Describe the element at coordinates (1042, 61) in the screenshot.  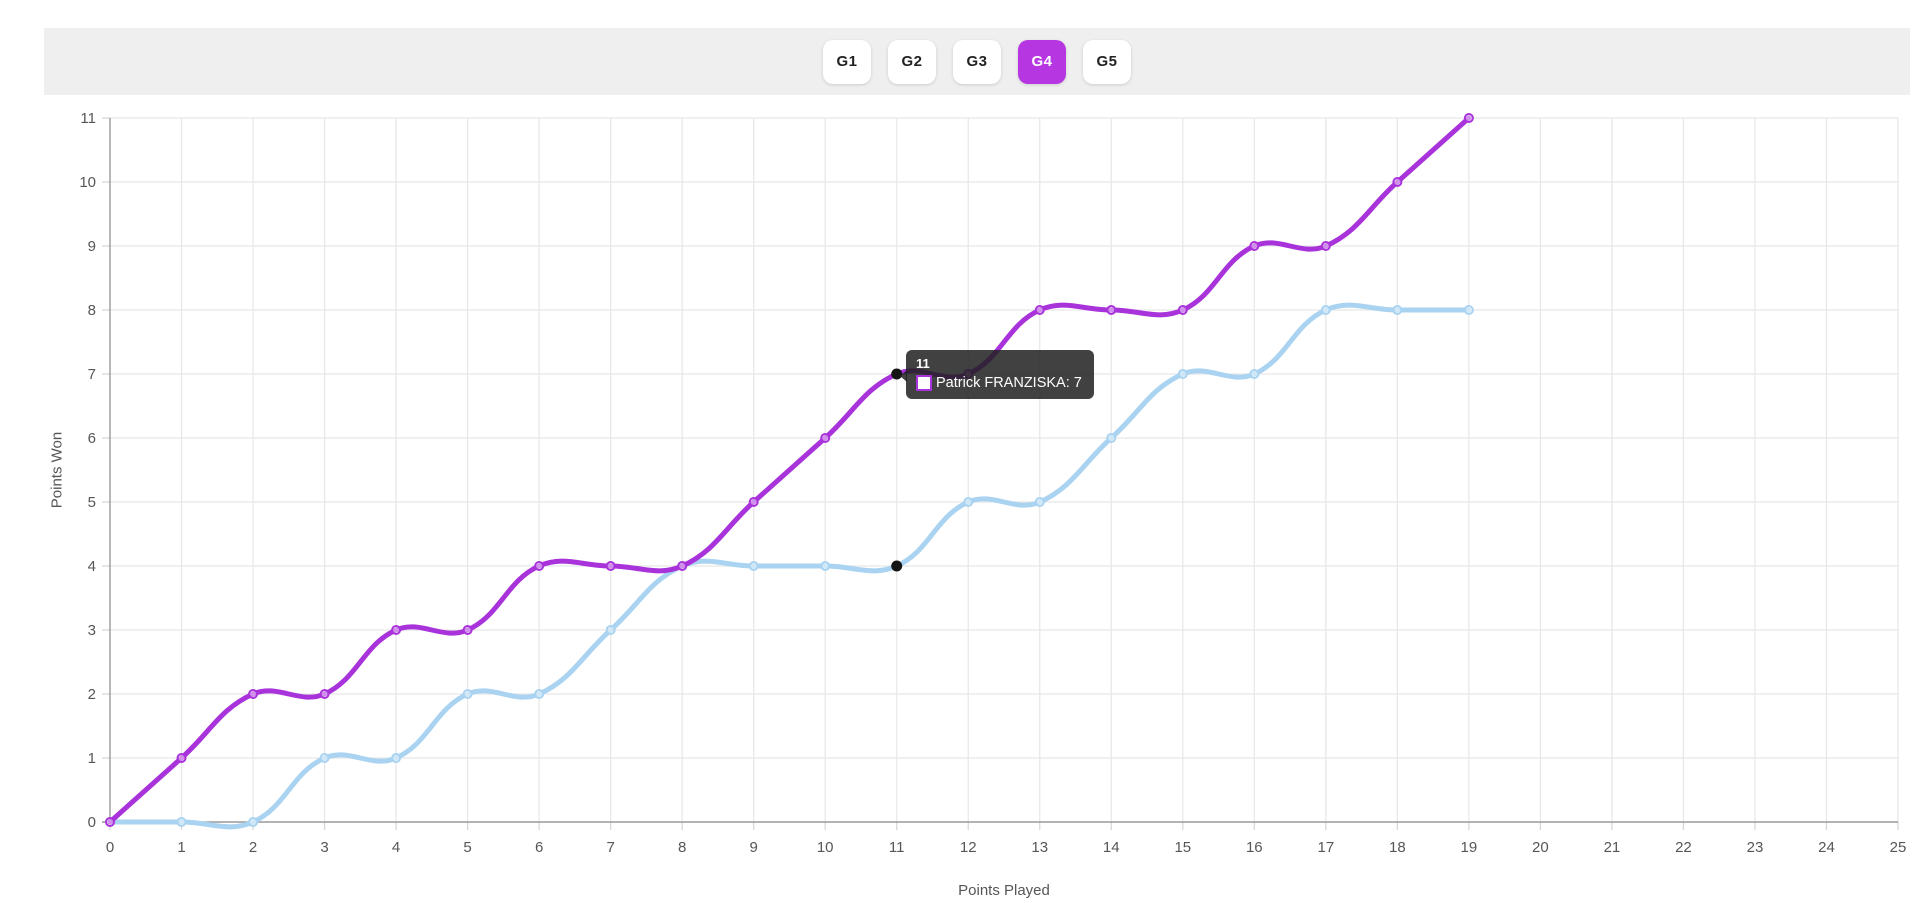
I see `tab-g4: G4` at that location.